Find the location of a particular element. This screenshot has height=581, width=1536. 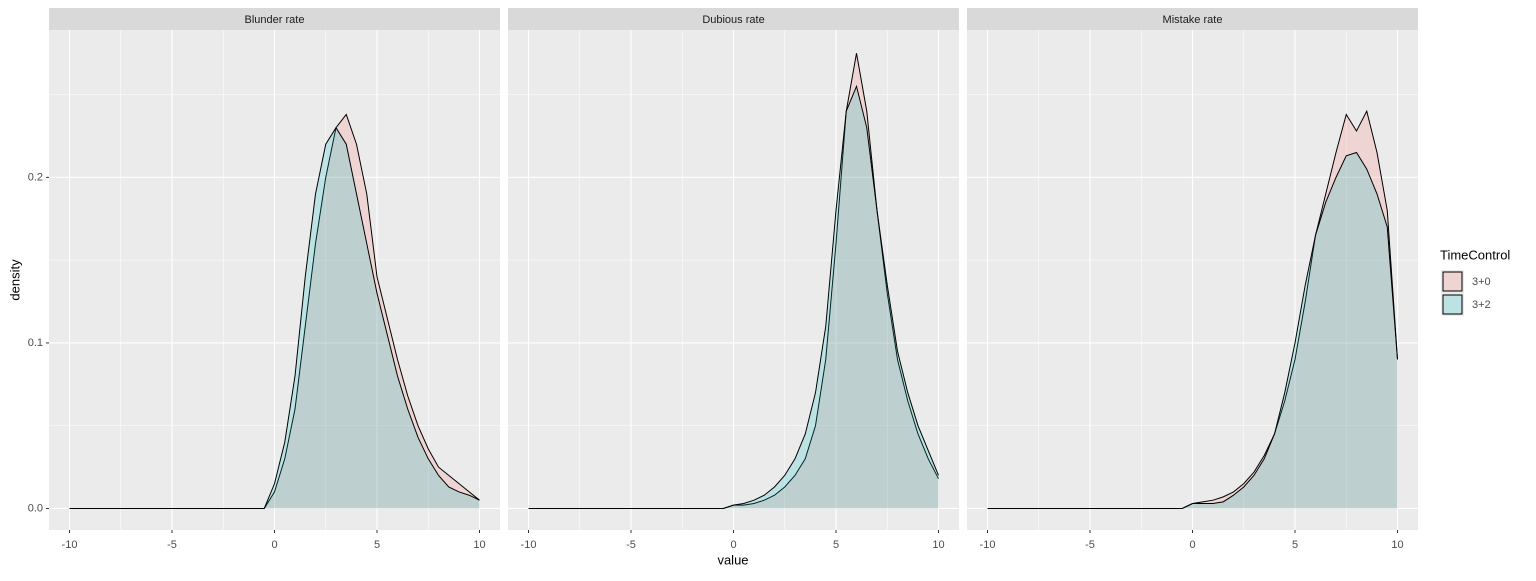

facet-title: Dubious rate is located at coordinates (733, 20).